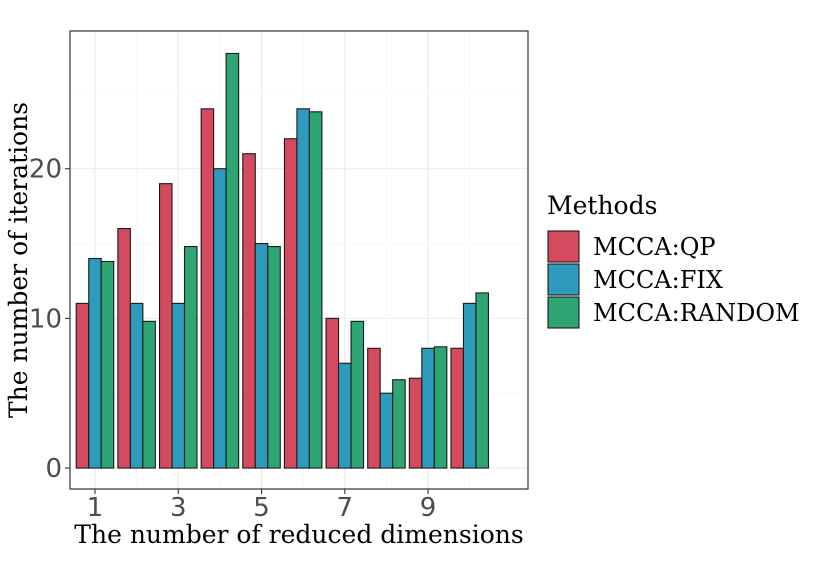  Describe the element at coordinates (178, 508) in the screenshot. I see `x-tick-label: 3` at that location.